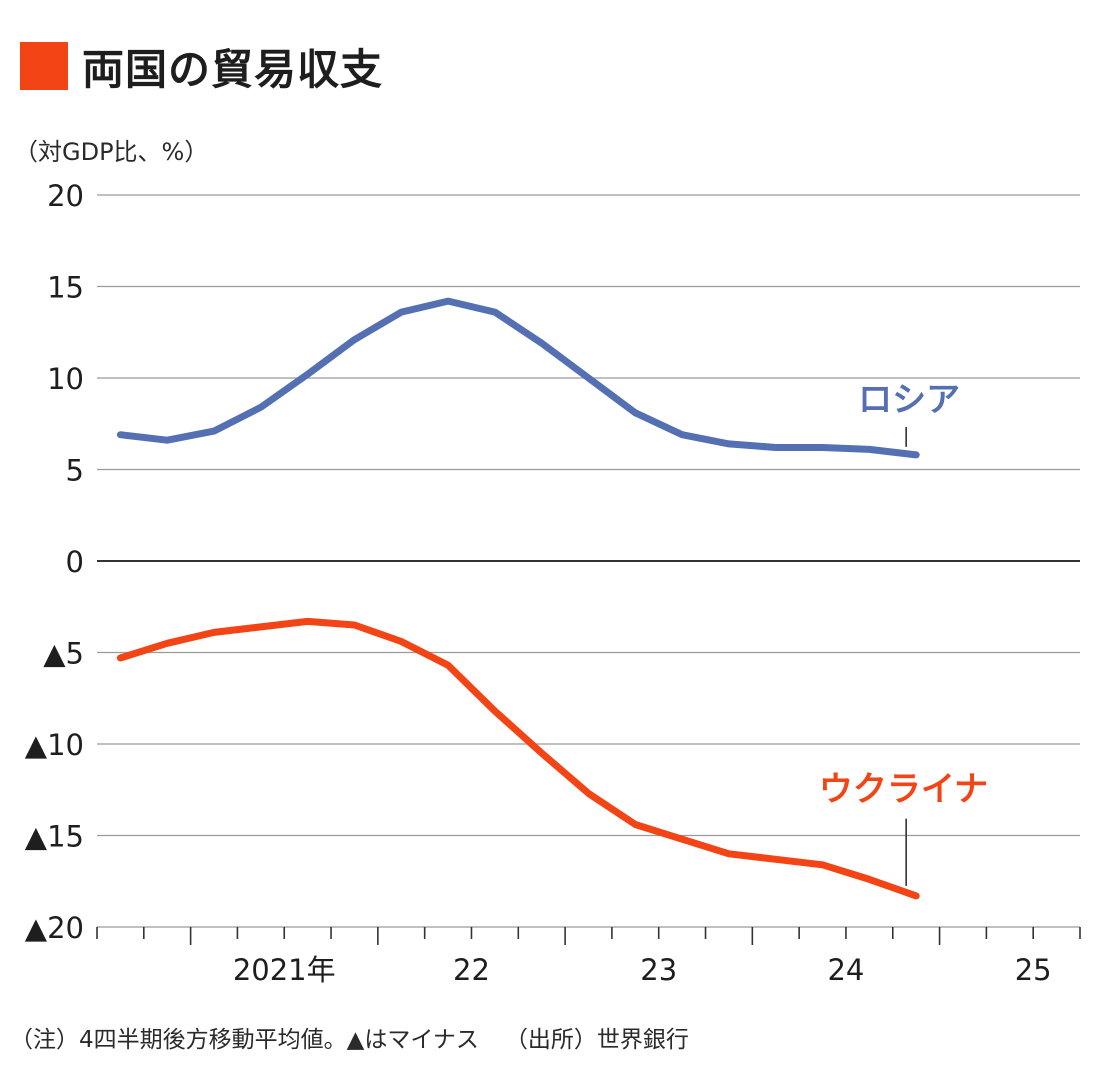  I want to click on y-tick-label: 0, so click(75, 562).